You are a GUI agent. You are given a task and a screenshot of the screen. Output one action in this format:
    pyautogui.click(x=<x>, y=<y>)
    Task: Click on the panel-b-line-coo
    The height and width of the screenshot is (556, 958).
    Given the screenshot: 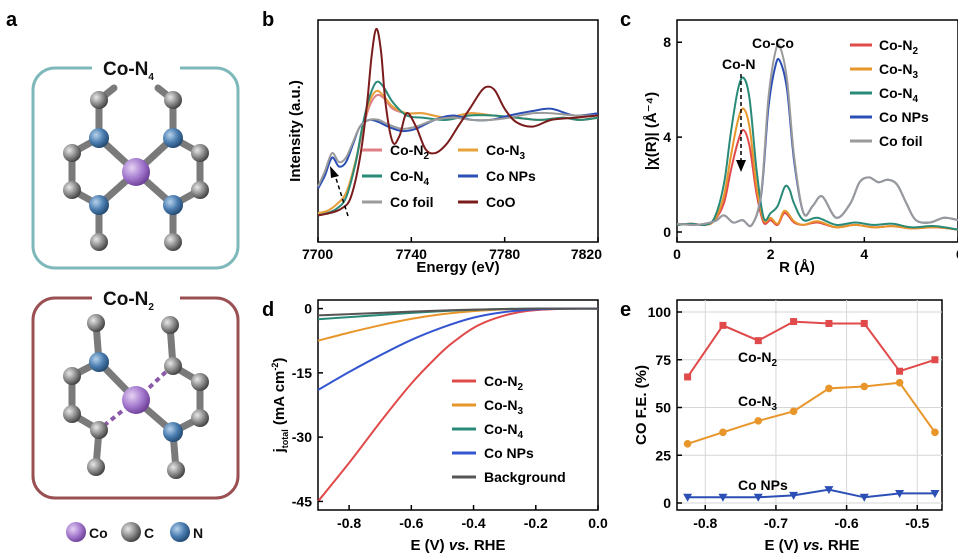 What is the action you would take?
    pyautogui.click(x=458, y=122)
    